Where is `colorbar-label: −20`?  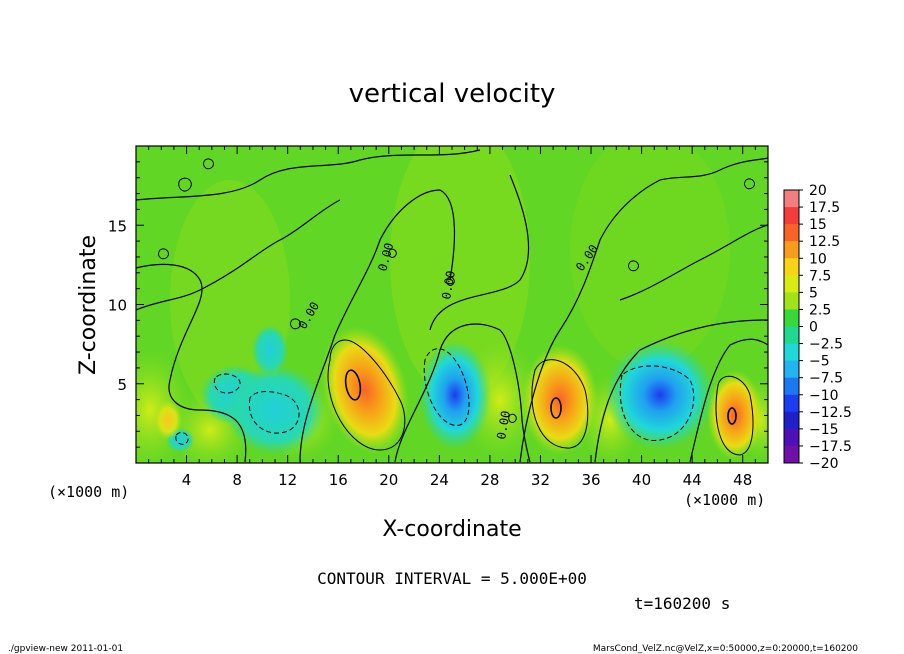
colorbar-label: −20 is located at coordinates (824, 464).